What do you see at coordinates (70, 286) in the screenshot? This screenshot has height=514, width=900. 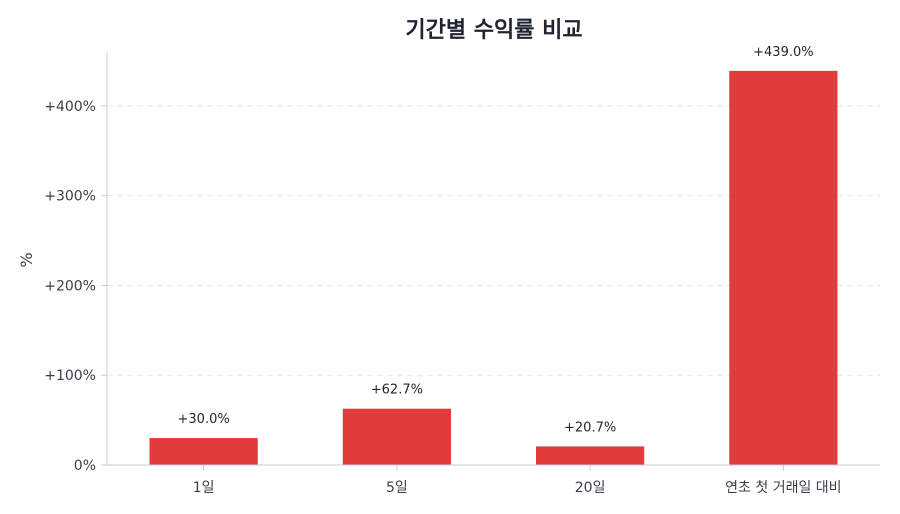 I see `y-tick-label: +200%` at bounding box center [70, 286].